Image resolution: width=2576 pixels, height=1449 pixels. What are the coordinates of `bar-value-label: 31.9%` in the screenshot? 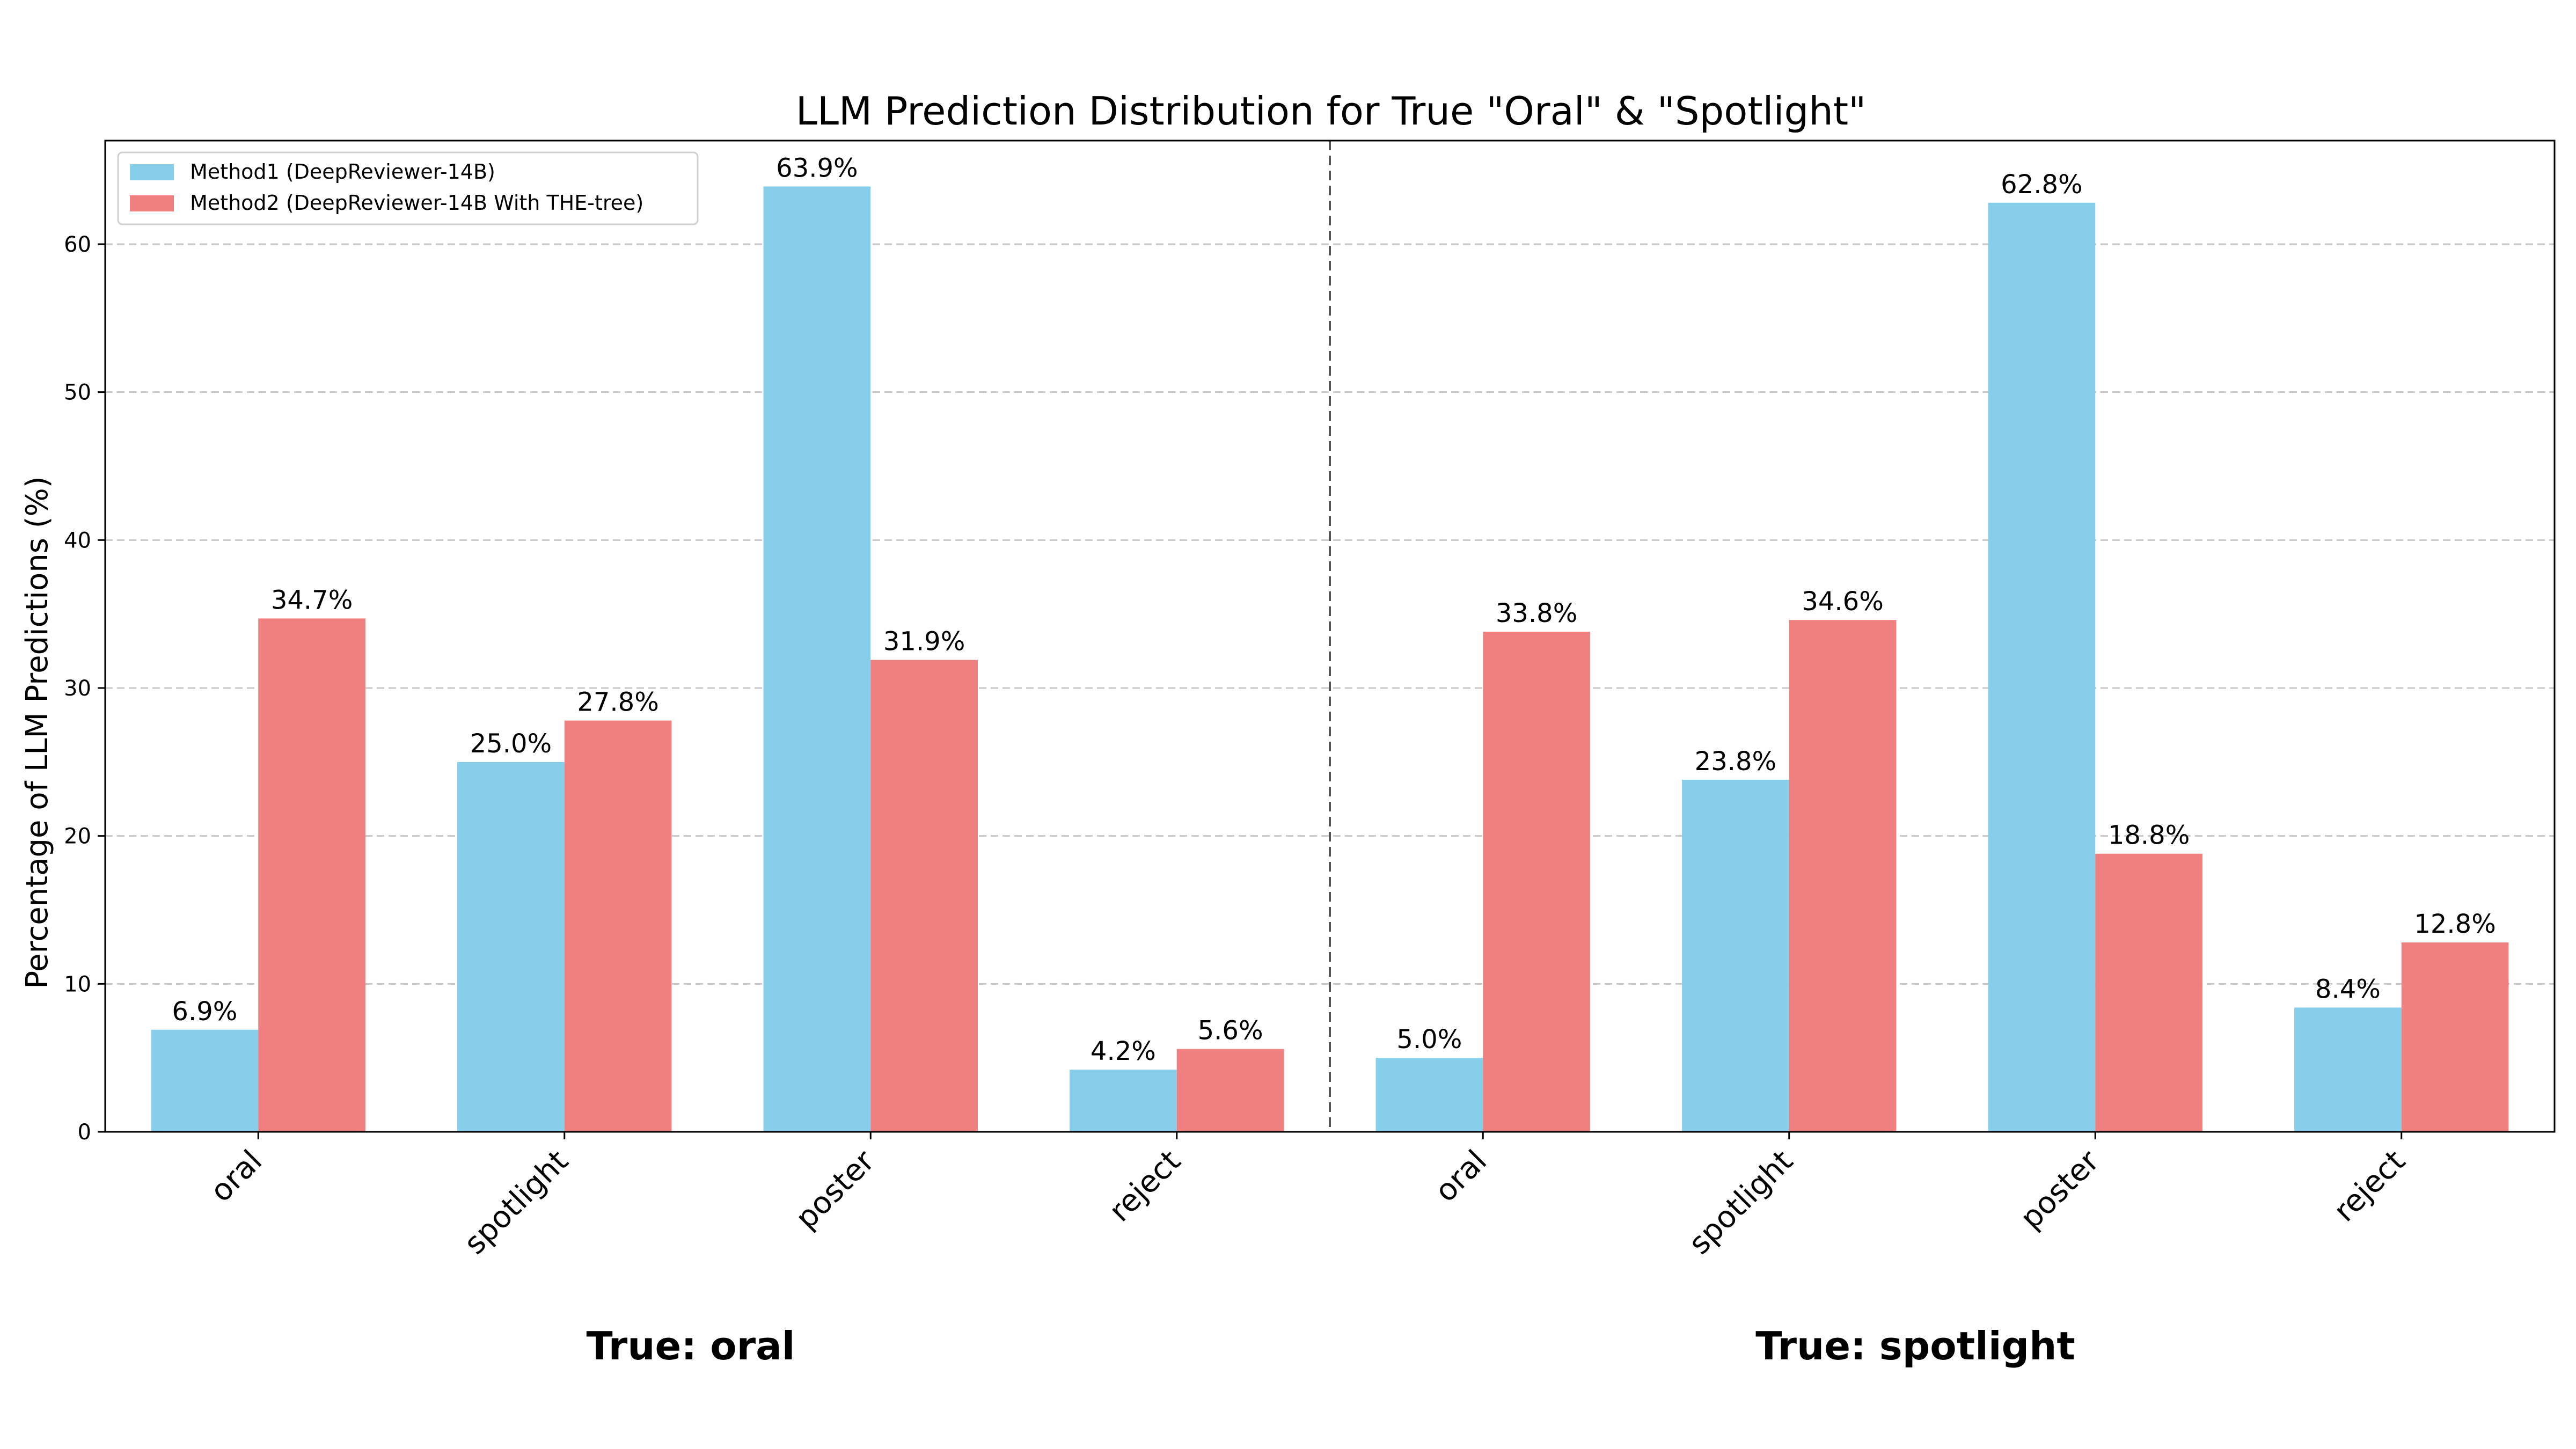 It's located at (924, 642).